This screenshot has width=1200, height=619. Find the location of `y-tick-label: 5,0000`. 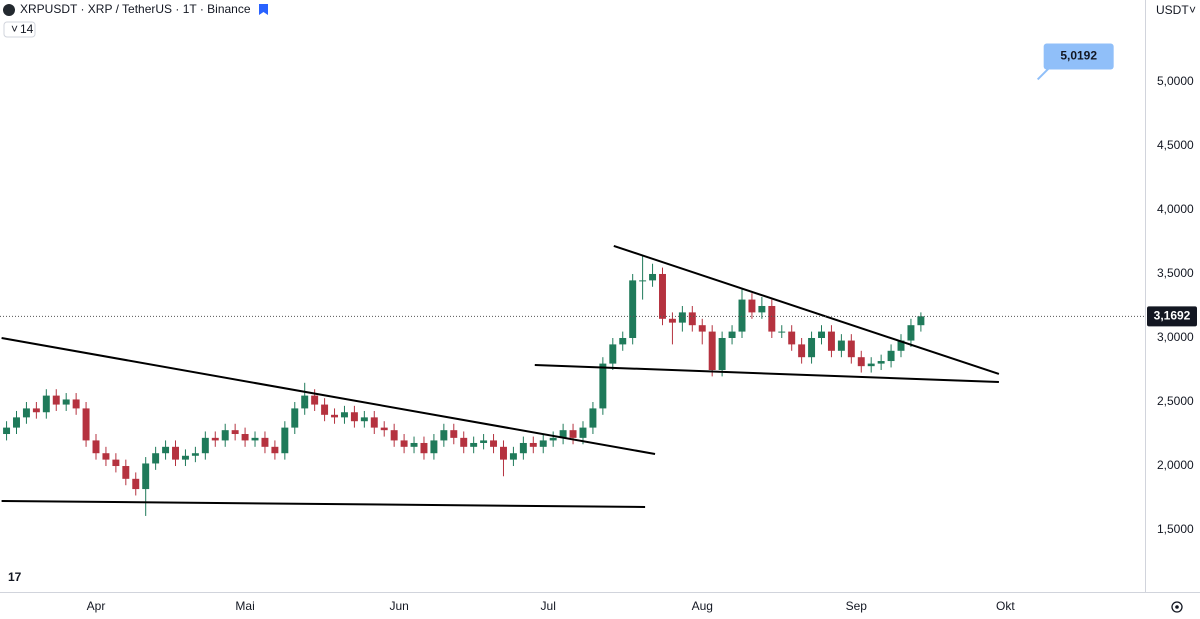

y-tick-label: 5,0000 is located at coordinates (1175, 81).